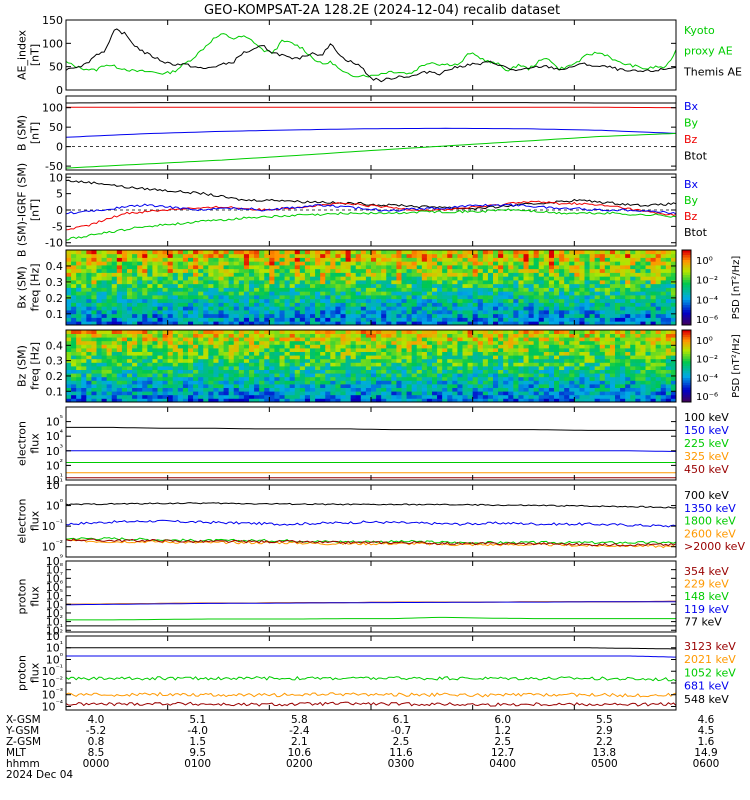 The width and height of the screenshot is (750, 800). I want to click on colorbar-segment, so click(686, 348).